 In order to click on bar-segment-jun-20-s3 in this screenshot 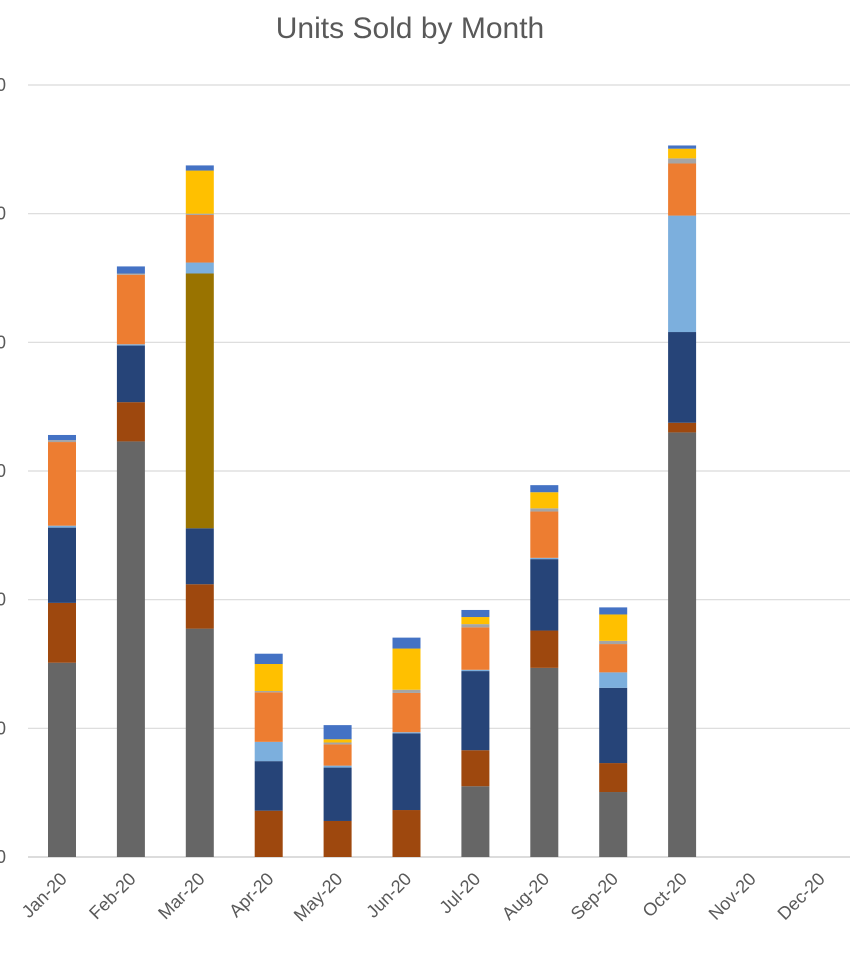, I will do `click(406, 772)`.